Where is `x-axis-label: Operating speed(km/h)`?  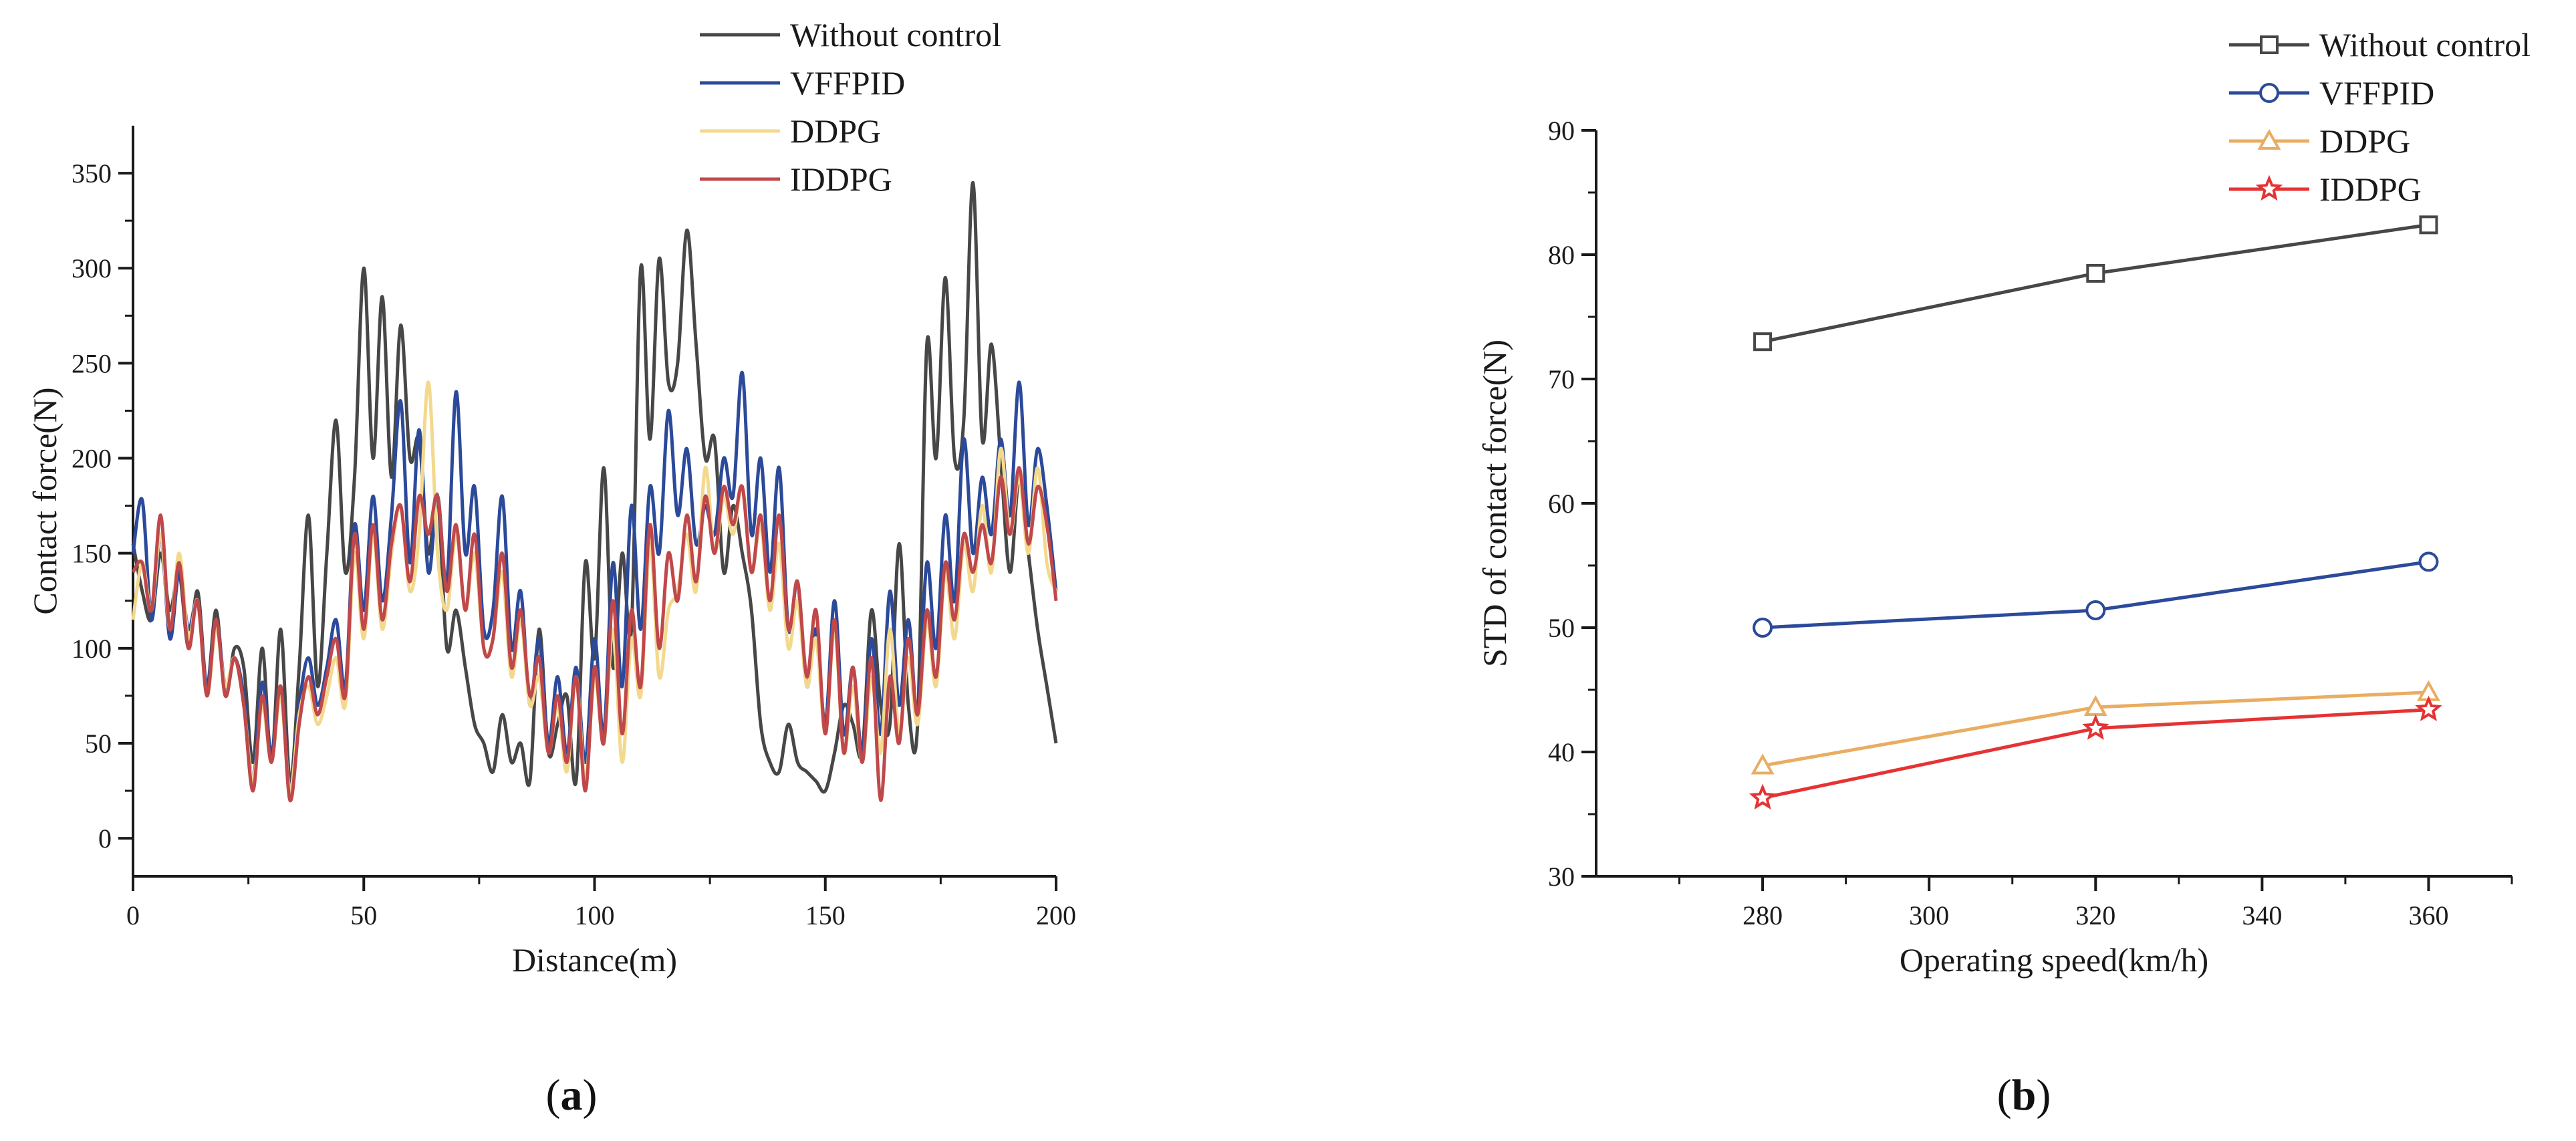
x-axis-label: Operating speed(km/h) is located at coordinates (2054, 960).